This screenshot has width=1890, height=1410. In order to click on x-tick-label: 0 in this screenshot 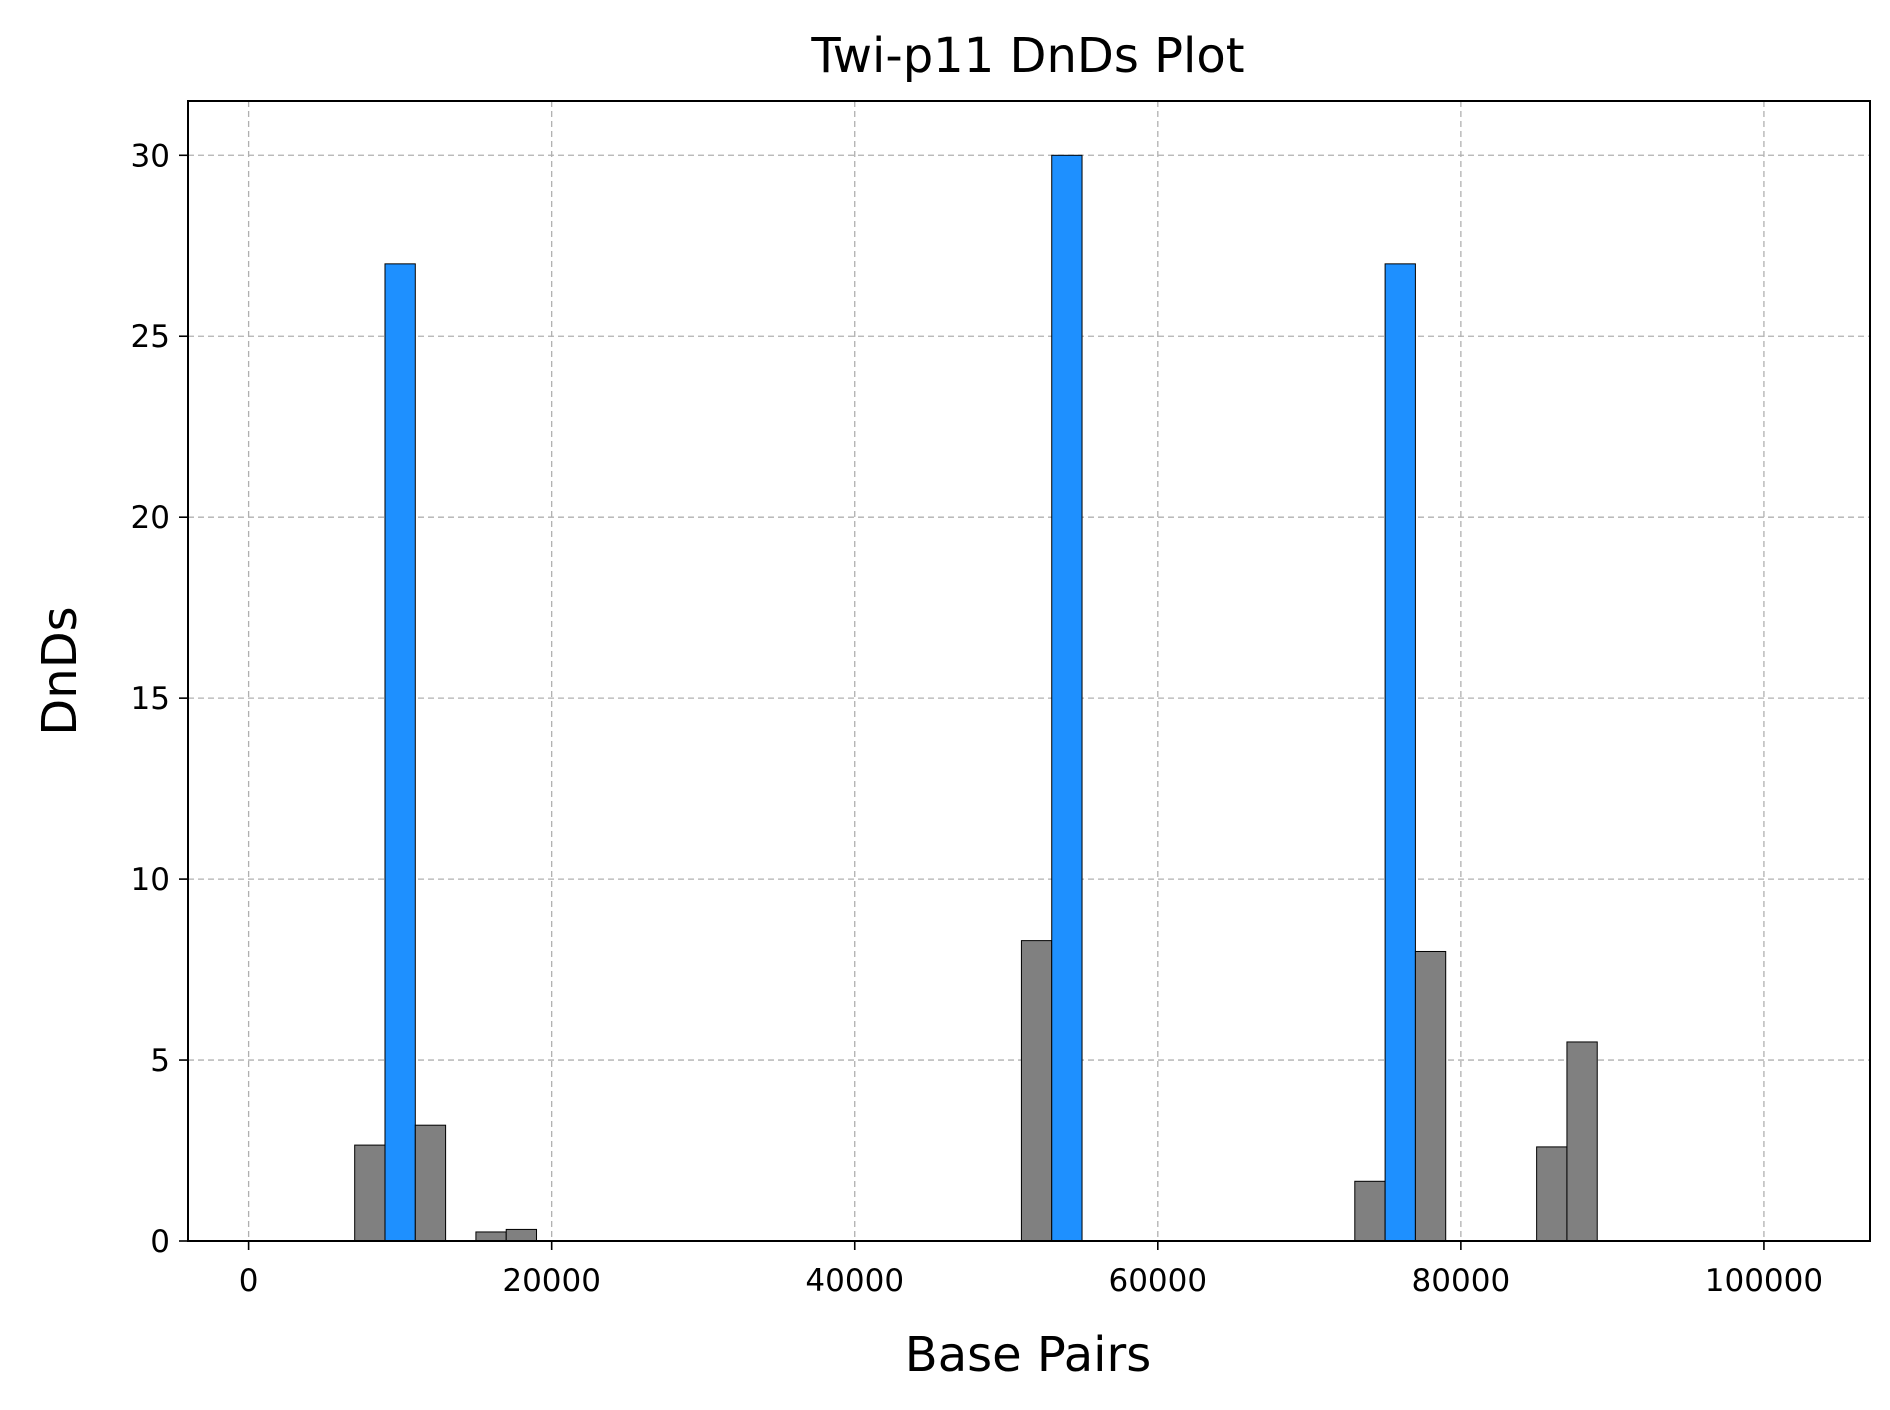, I will do `click(249, 1281)`.